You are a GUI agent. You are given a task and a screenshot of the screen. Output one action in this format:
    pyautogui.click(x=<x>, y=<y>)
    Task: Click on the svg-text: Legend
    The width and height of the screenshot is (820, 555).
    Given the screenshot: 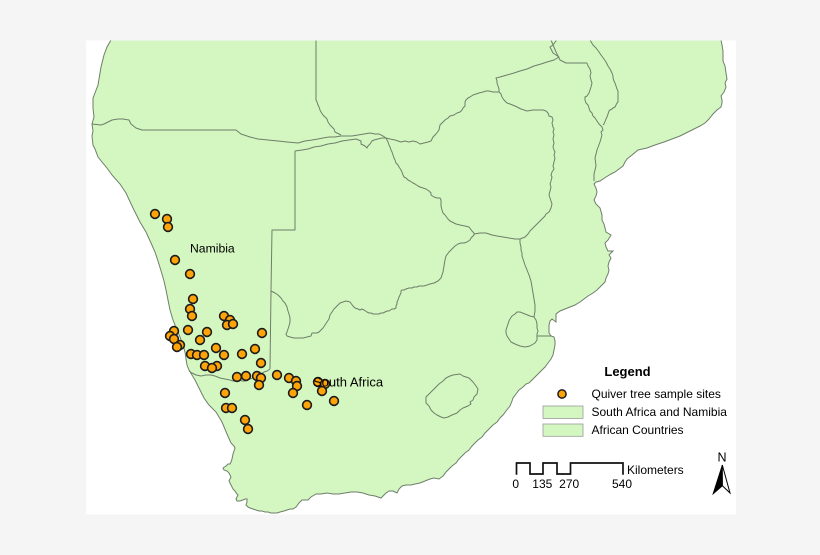 What is the action you would take?
    pyautogui.click(x=627, y=371)
    